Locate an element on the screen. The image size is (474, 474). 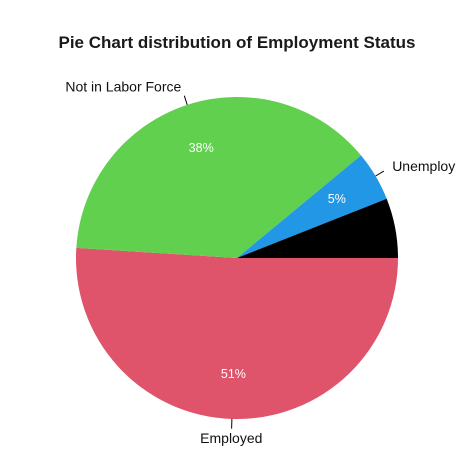
slice-value-label: 5% is located at coordinates (337, 199).